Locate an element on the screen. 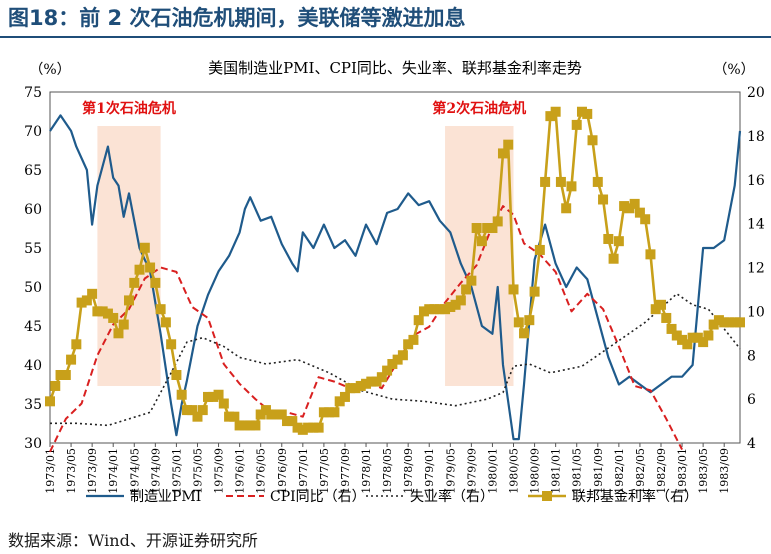  left-tick-label: 60 is located at coordinates (33, 210).